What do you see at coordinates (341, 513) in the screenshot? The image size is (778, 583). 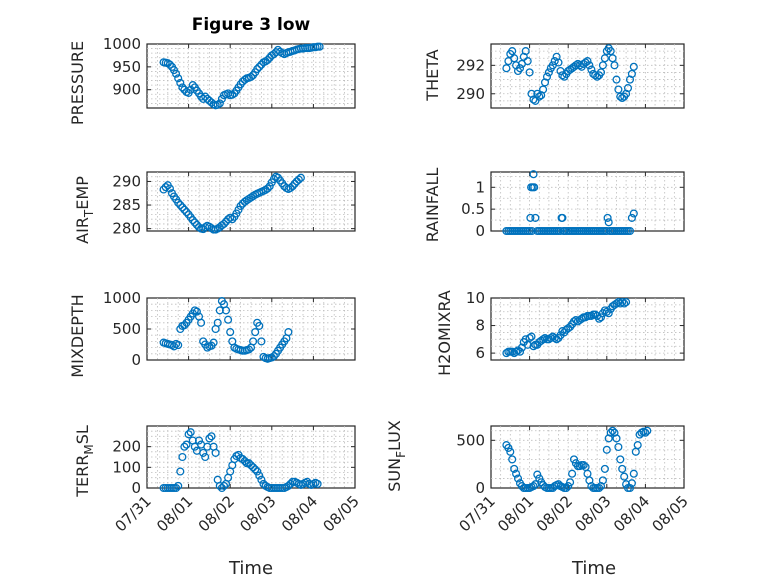 I see `x-tick-label: 08/05` at bounding box center [341, 513].